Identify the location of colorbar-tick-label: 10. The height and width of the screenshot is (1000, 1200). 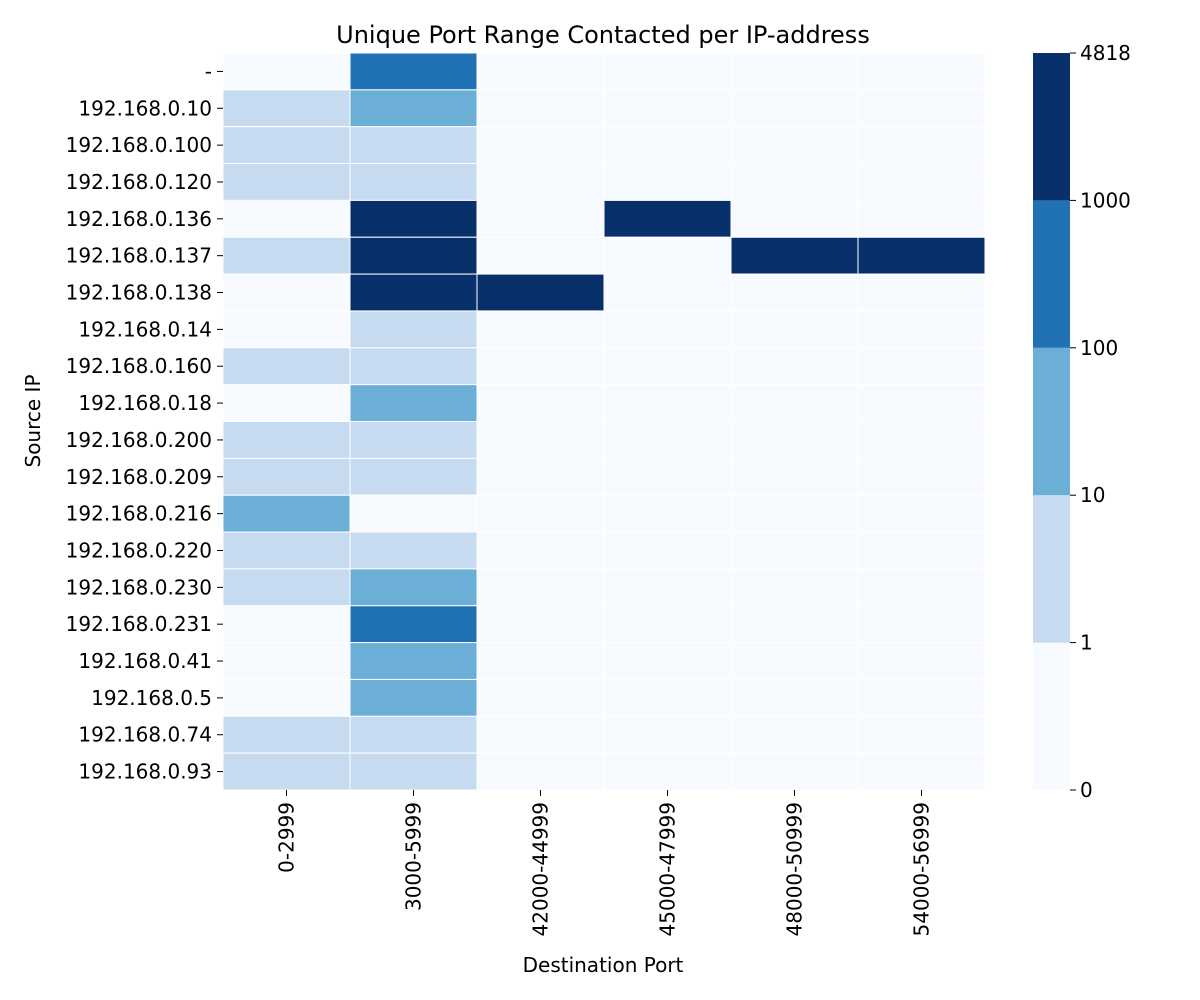
(1092, 495).